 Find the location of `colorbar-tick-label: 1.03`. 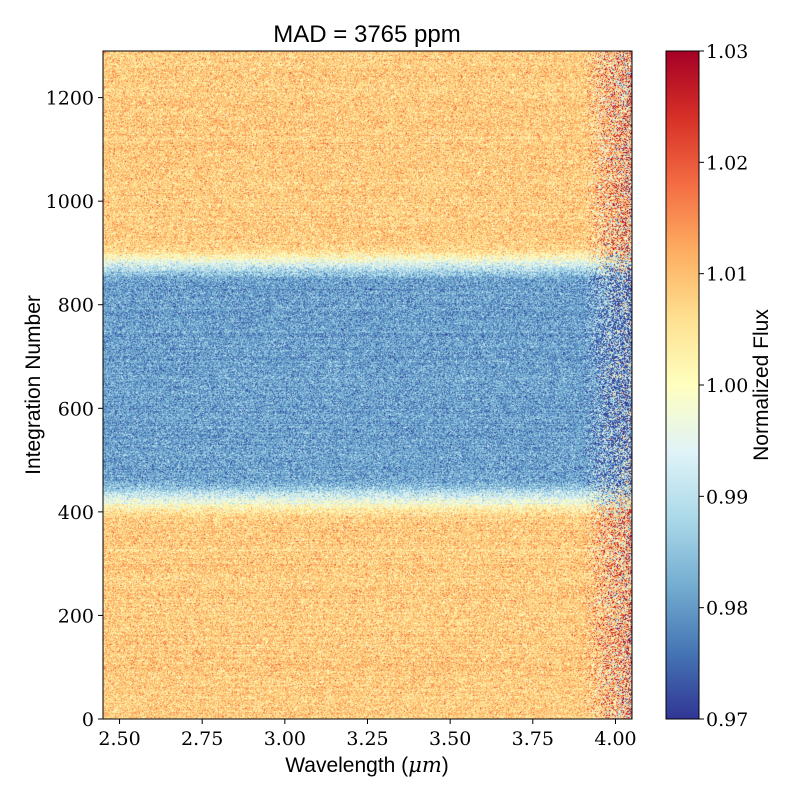

colorbar-tick-label: 1.03 is located at coordinates (727, 52).